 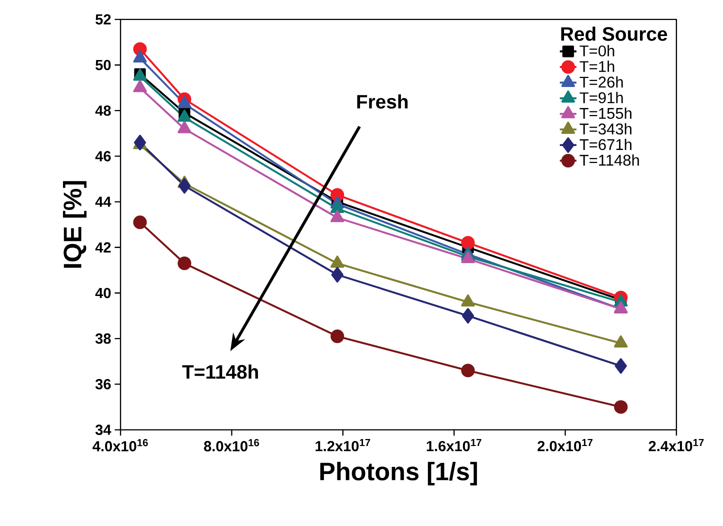 I want to click on legend-label: T=1148h, so click(x=609, y=160).